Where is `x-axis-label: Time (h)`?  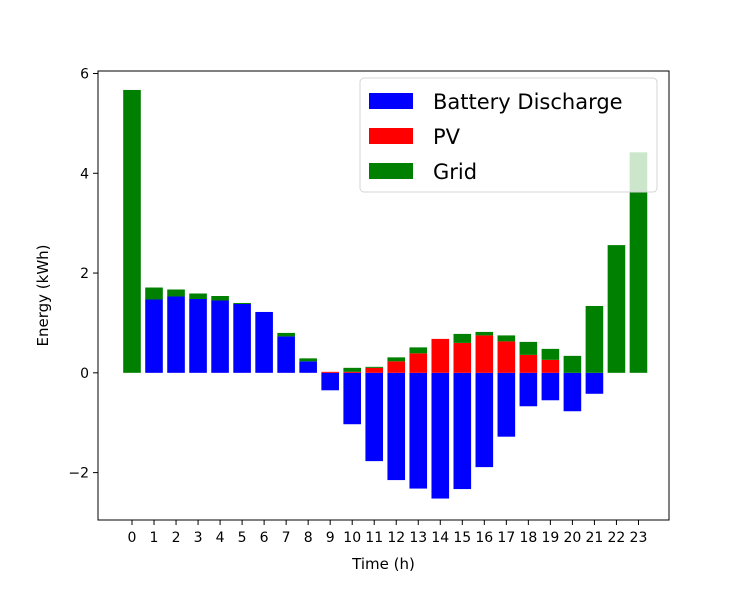 x-axis-label: Time (h) is located at coordinates (383, 564).